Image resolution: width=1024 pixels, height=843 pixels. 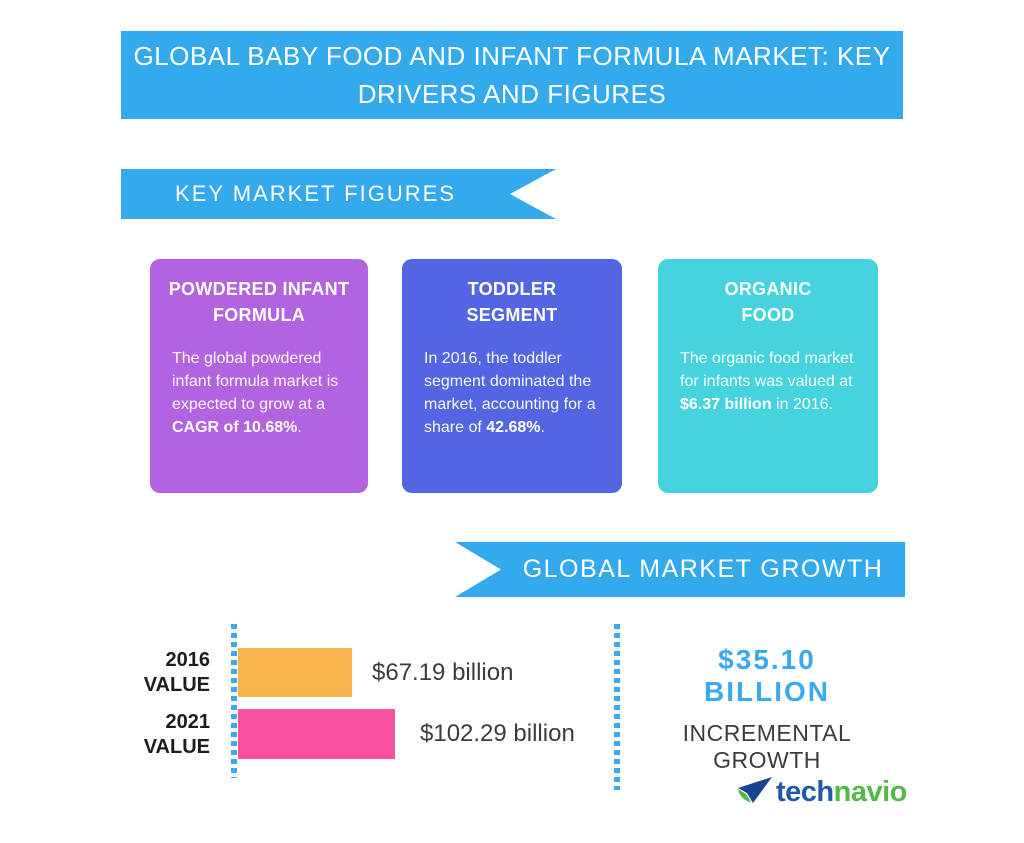 I want to click on bar-2016-value, so click(x=295, y=672).